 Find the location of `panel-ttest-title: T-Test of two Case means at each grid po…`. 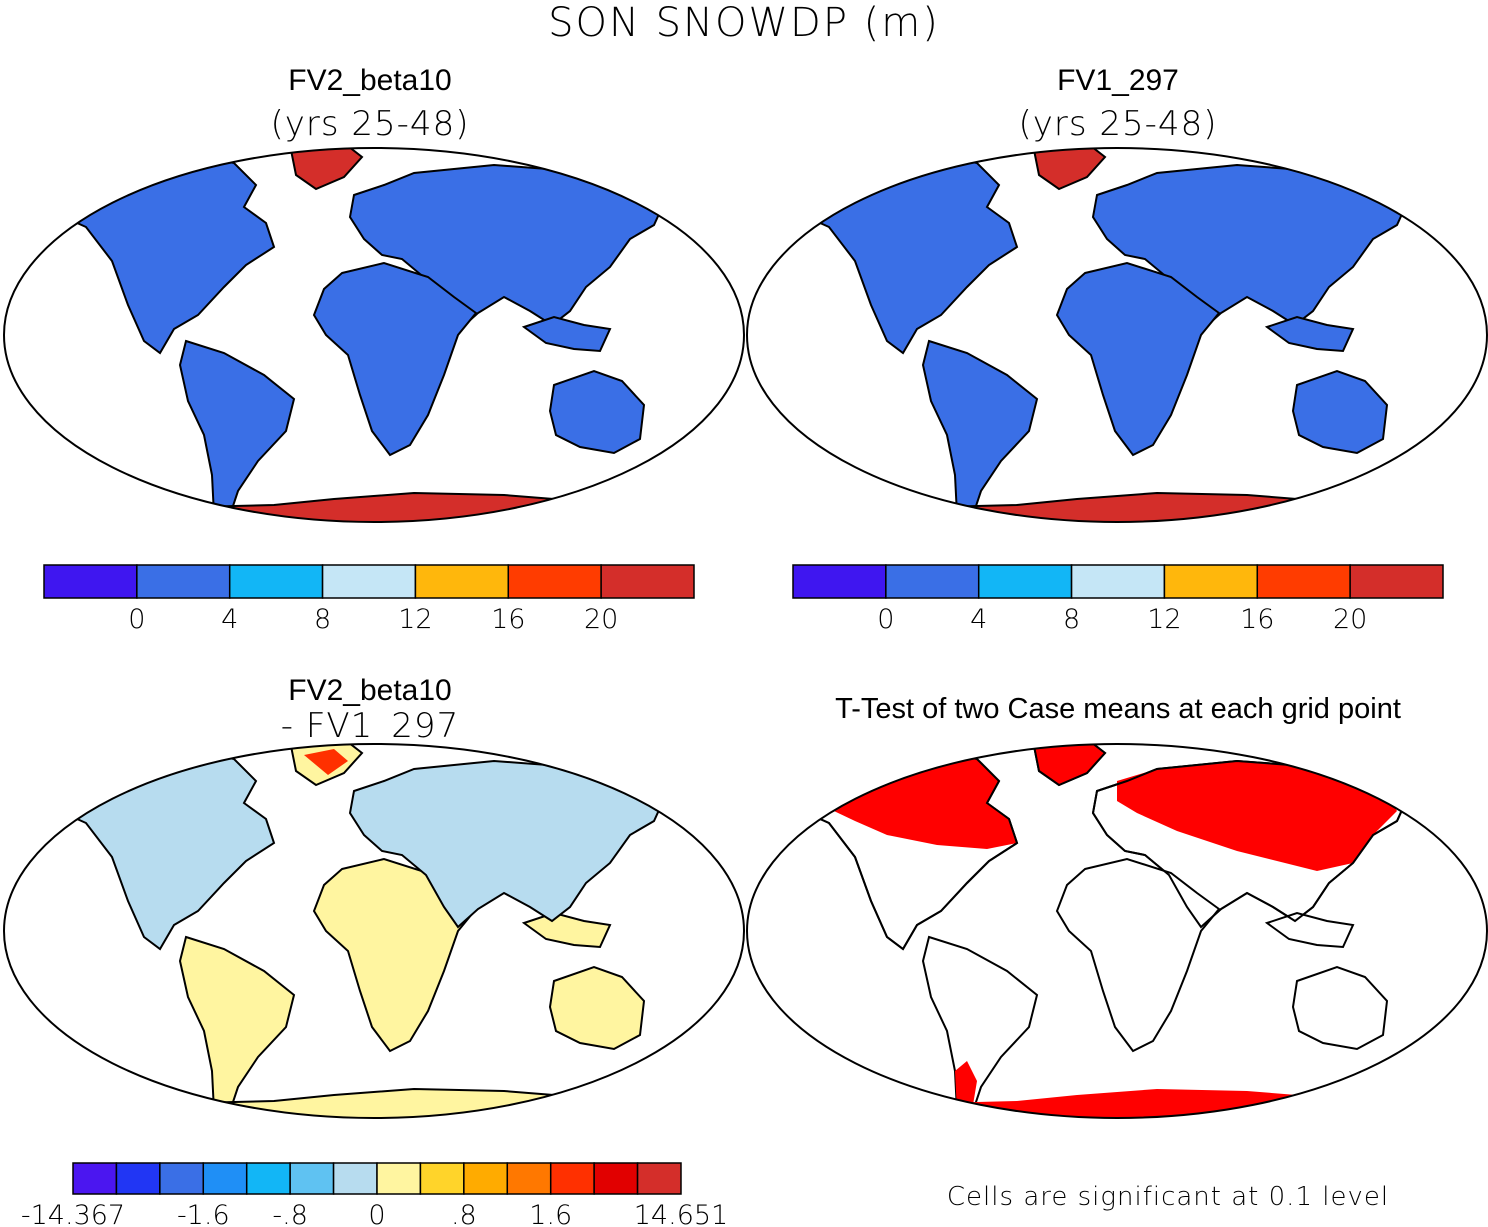

panel-ttest-title: T-Test of two Case means at each grid po… is located at coordinates (1118, 709).